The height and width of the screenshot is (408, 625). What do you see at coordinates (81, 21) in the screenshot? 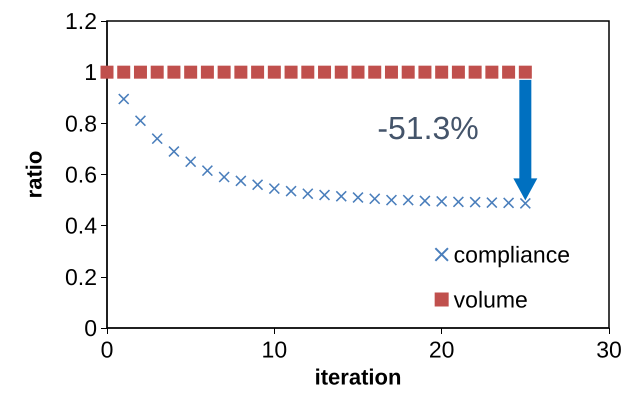
I see `y-tick-label: 1.2` at bounding box center [81, 21].